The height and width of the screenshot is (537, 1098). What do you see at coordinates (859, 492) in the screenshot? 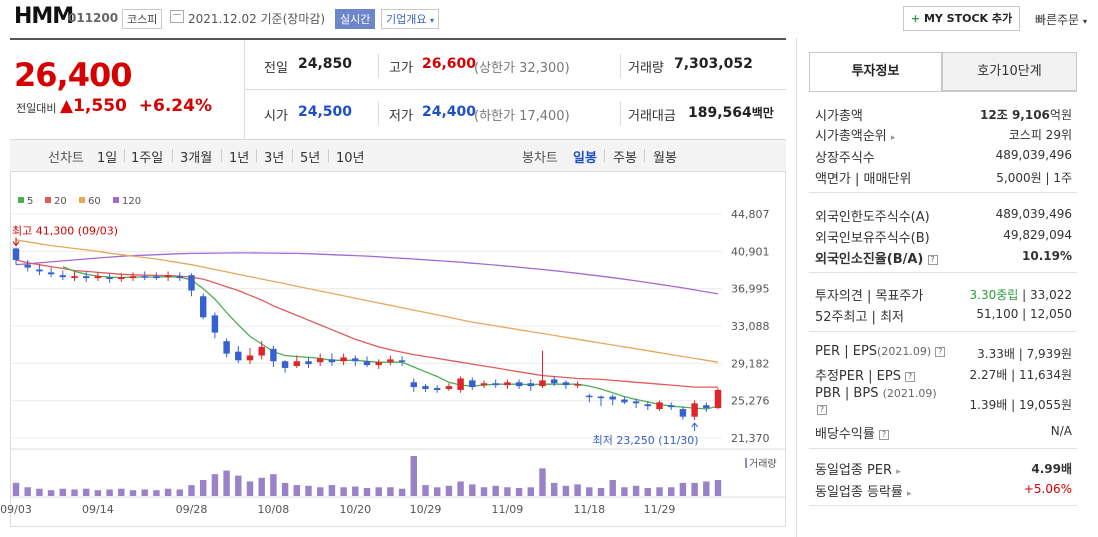
I see `industry-change-label: 동일업종 등락률` at bounding box center [859, 492].